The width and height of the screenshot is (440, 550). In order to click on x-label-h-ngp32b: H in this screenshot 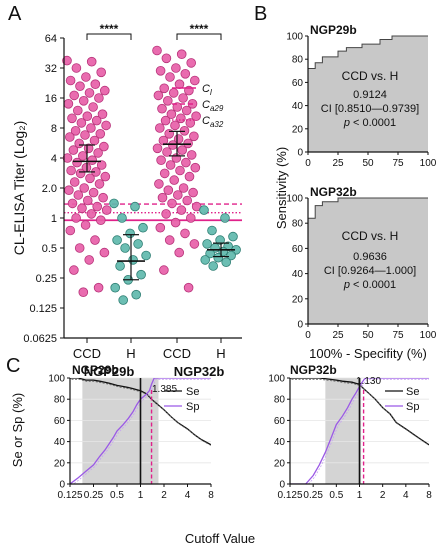, I will do `click(220, 353)`.